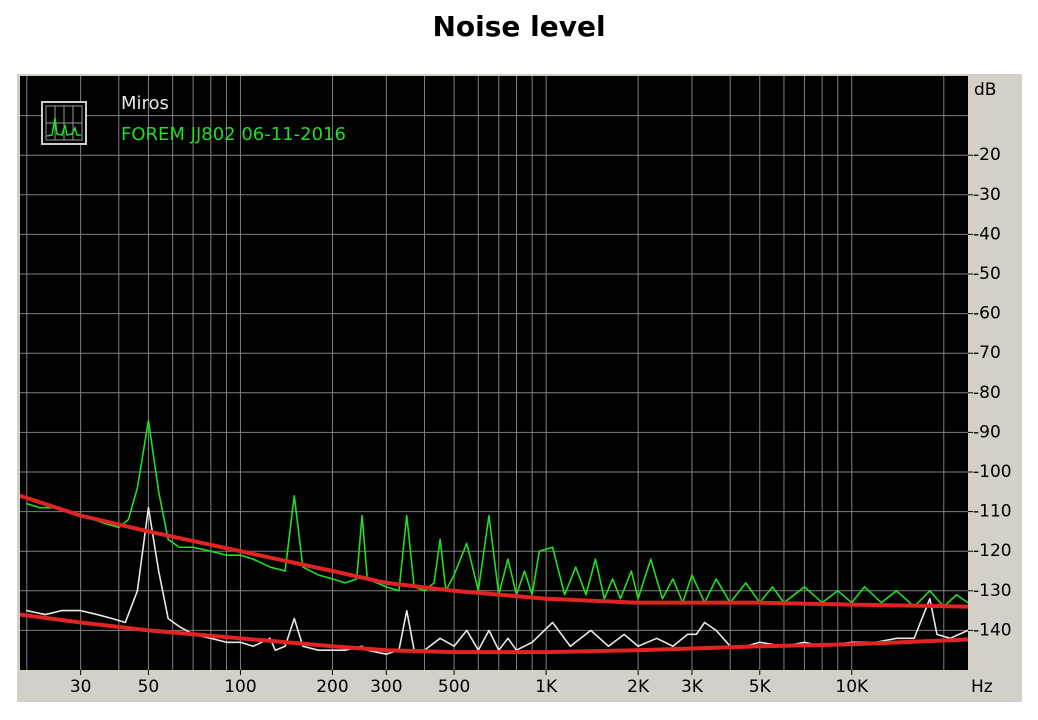 This screenshot has height=720, width=1038. I want to click on y-tick-label: -30, so click(987, 195).